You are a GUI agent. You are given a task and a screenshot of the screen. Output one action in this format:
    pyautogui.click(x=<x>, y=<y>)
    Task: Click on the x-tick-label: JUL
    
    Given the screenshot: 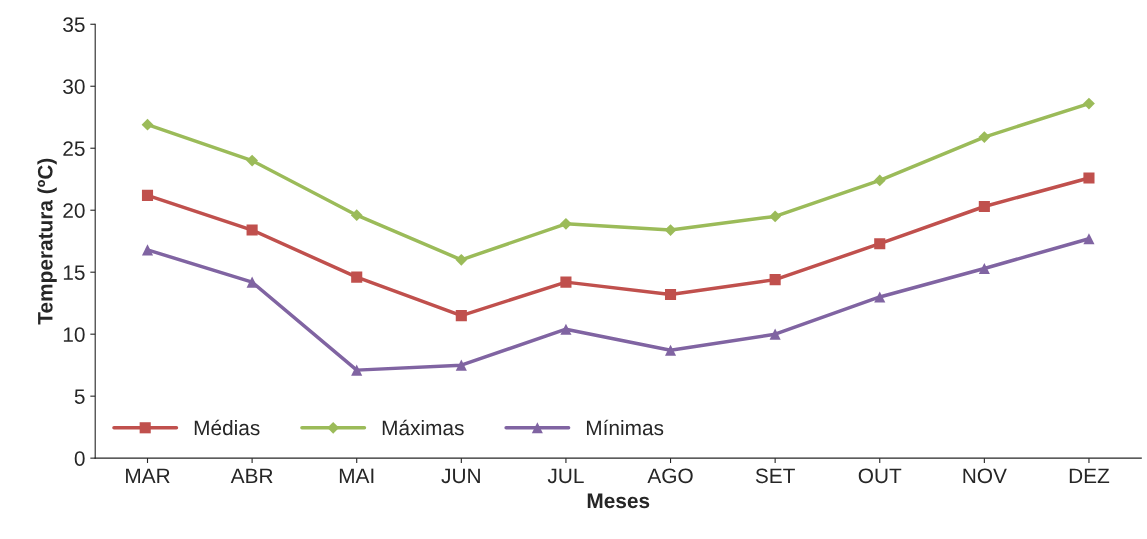 What is the action you would take?
    pyautogui.click(x=565, y=476)
    